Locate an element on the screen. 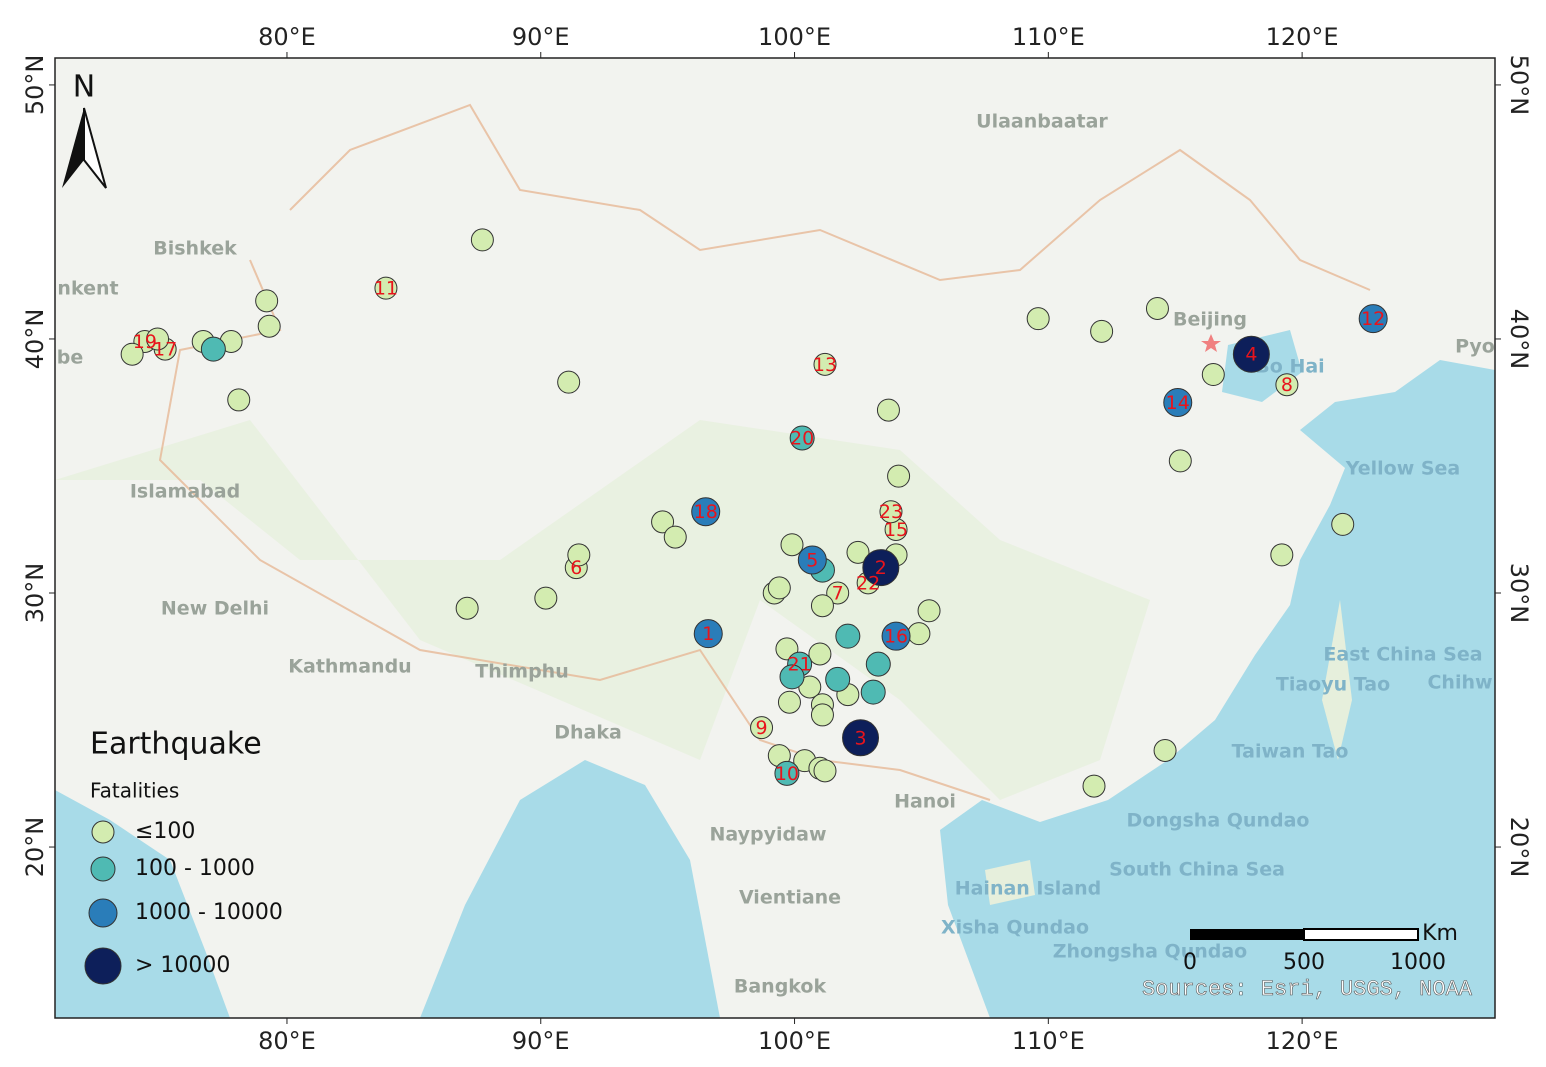  sea-label: Bo Hai is located at coordinates (1289, 367).